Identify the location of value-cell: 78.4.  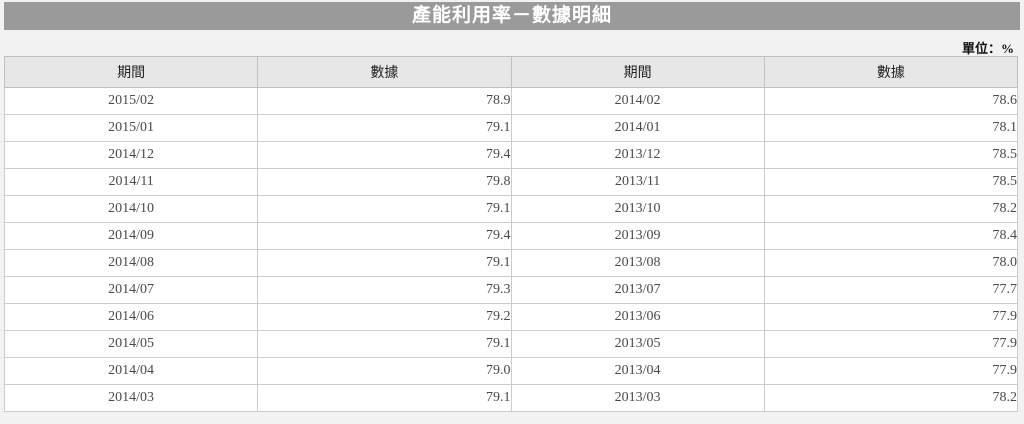
(891, 236).